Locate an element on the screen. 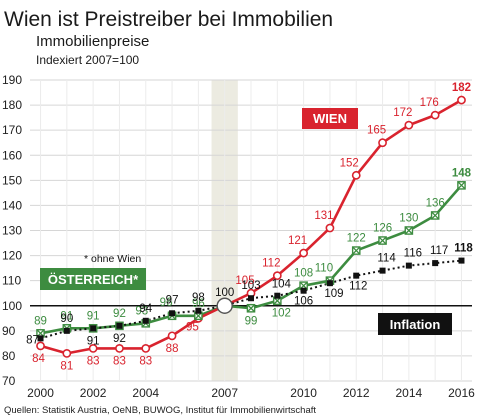 The image size is (480, 418). point-inflation-2000 is located at coordinates (40, 338).